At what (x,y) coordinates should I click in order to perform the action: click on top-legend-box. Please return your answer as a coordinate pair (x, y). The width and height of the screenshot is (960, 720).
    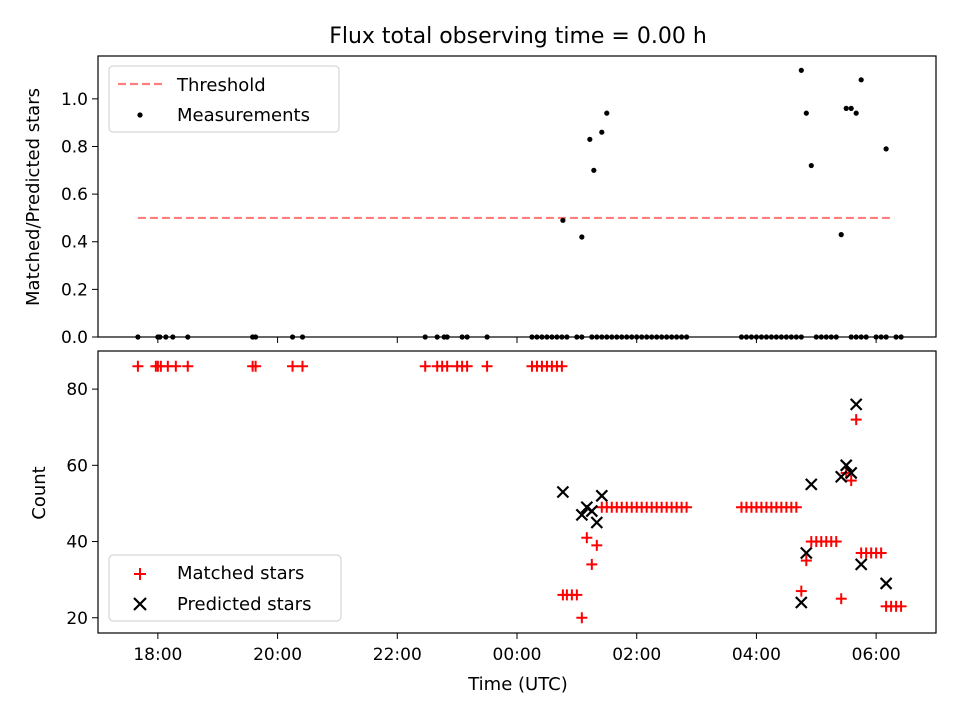
    Looking at the image, I should click on (224, 99).